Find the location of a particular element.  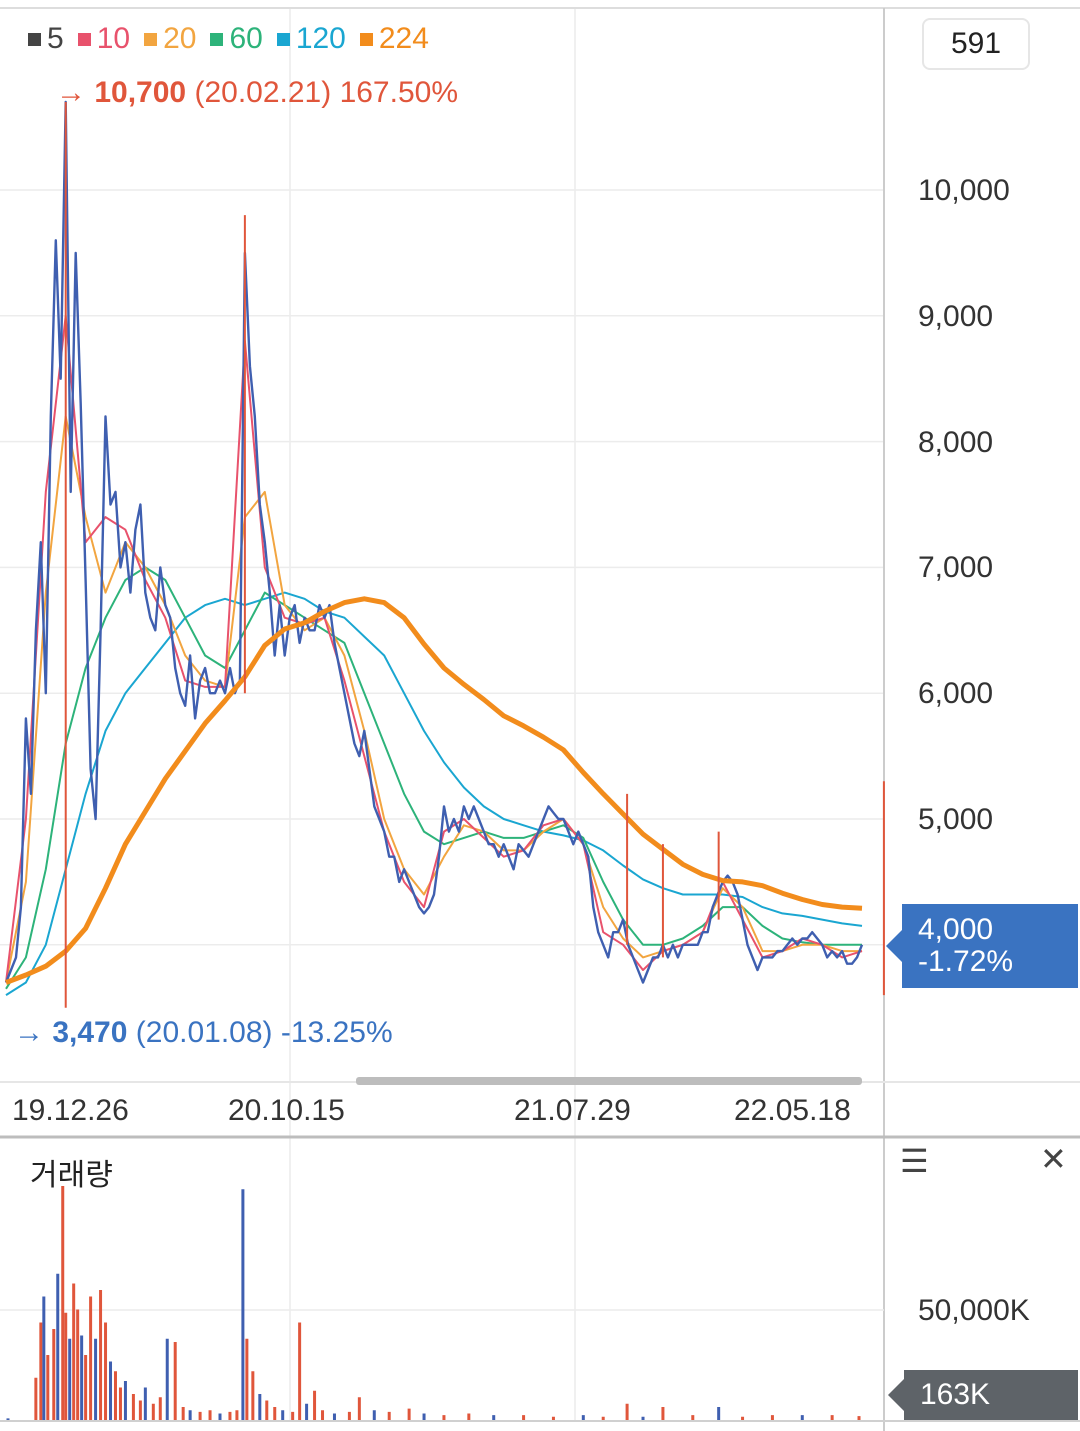

legend-item: 60 is located at coordinates (236, 39).